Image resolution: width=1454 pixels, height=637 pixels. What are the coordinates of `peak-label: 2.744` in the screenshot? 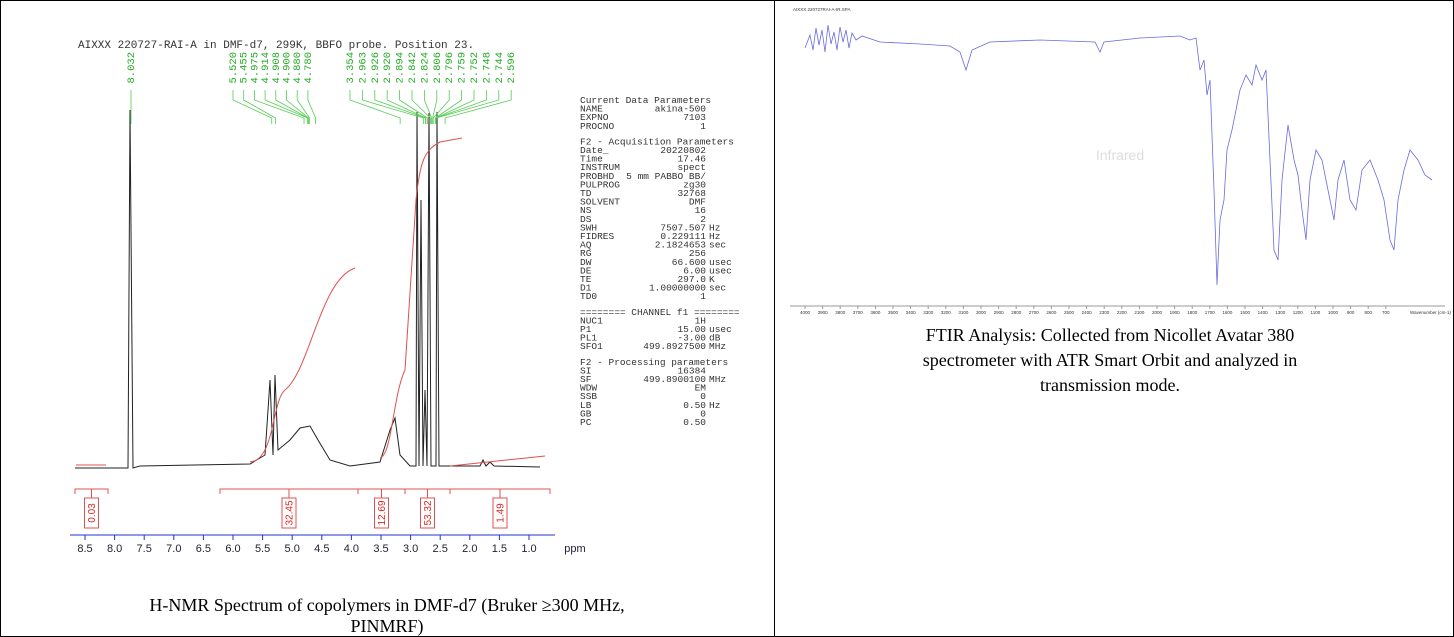 It's located at (500, 68).